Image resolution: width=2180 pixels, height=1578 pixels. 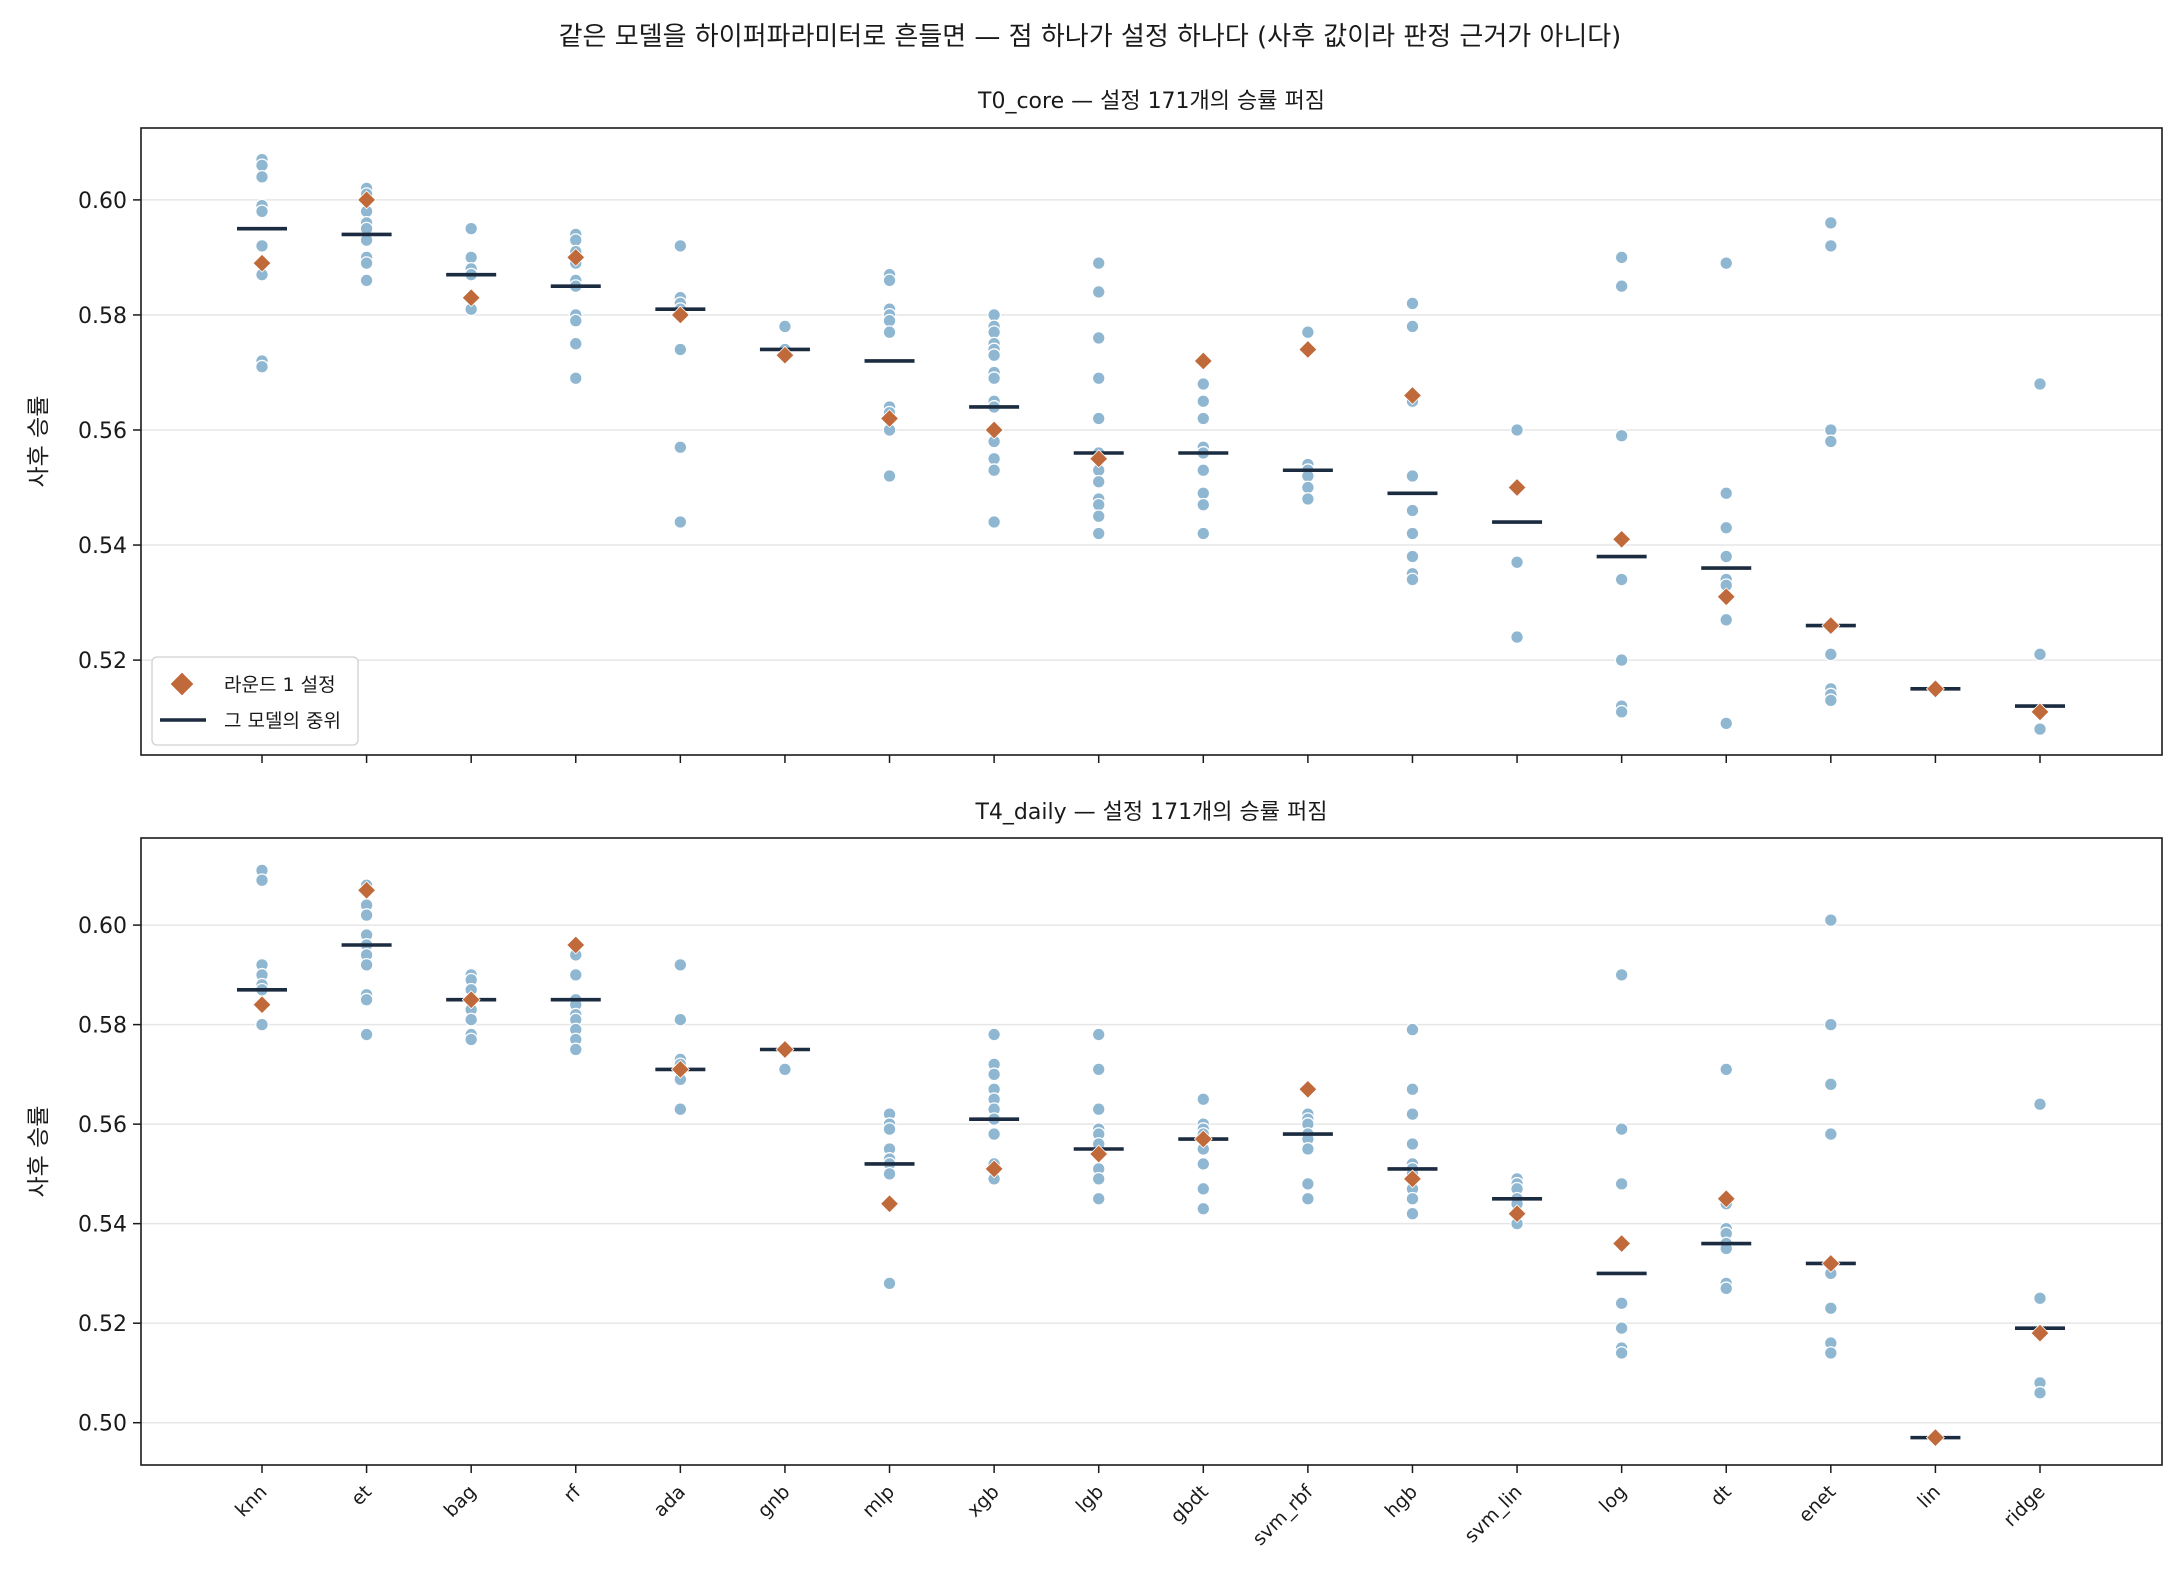 What do you see at coordinates (471, 492) in the screenshot?
I see `category-group-bag` at bounding box center [471, 492].